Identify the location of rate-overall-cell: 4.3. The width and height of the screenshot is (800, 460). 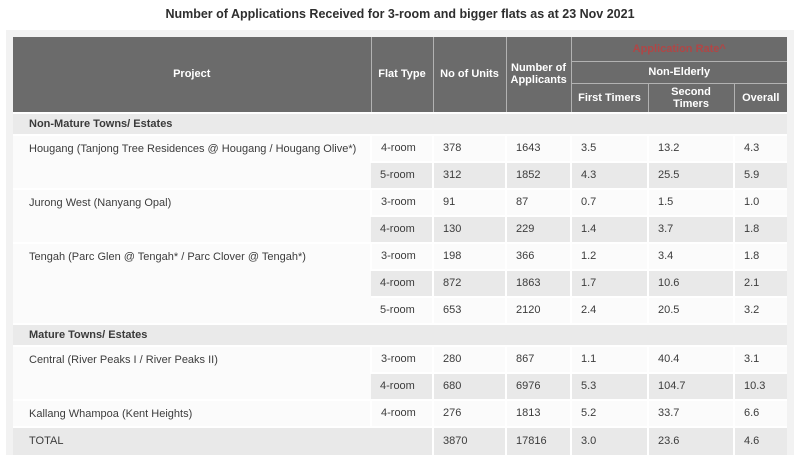
(760, 147).